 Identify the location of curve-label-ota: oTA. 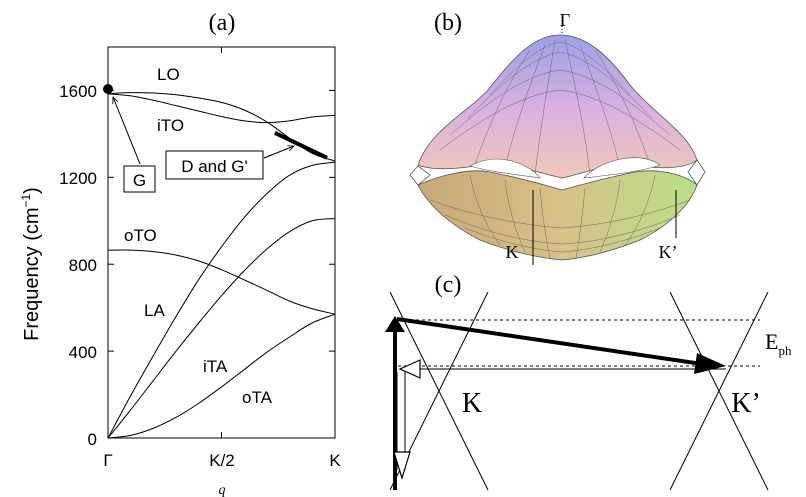
(257, 397).